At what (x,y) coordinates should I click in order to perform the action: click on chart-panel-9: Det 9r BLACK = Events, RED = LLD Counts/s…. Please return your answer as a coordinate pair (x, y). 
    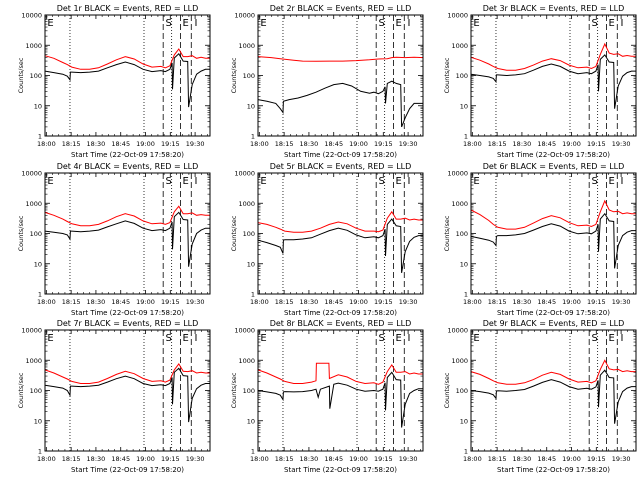
    Looking at the image, I should click on (540, 396).